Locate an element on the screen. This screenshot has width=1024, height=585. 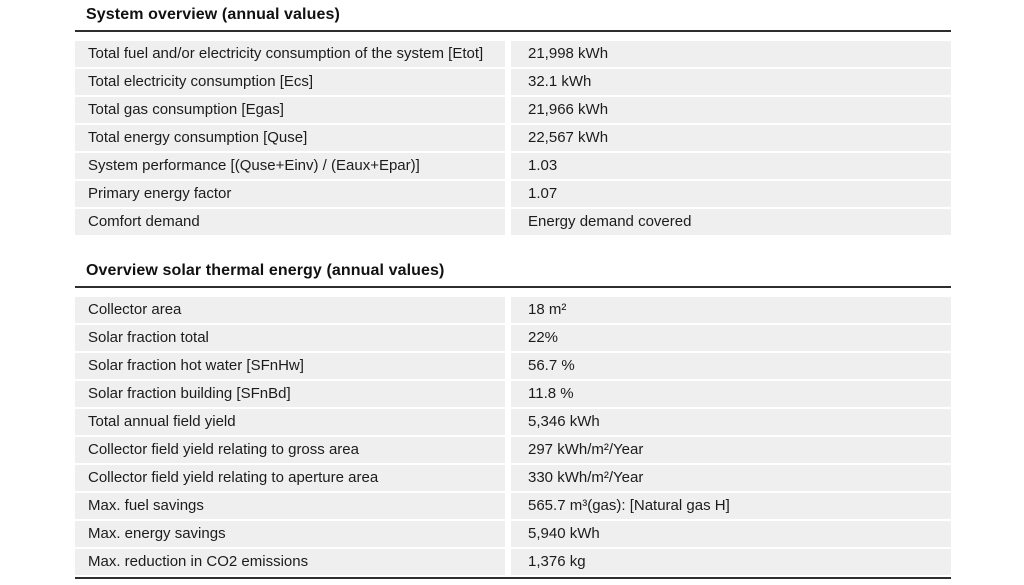
row-value: 22,567 kWh is located at coordinates (731, 138).